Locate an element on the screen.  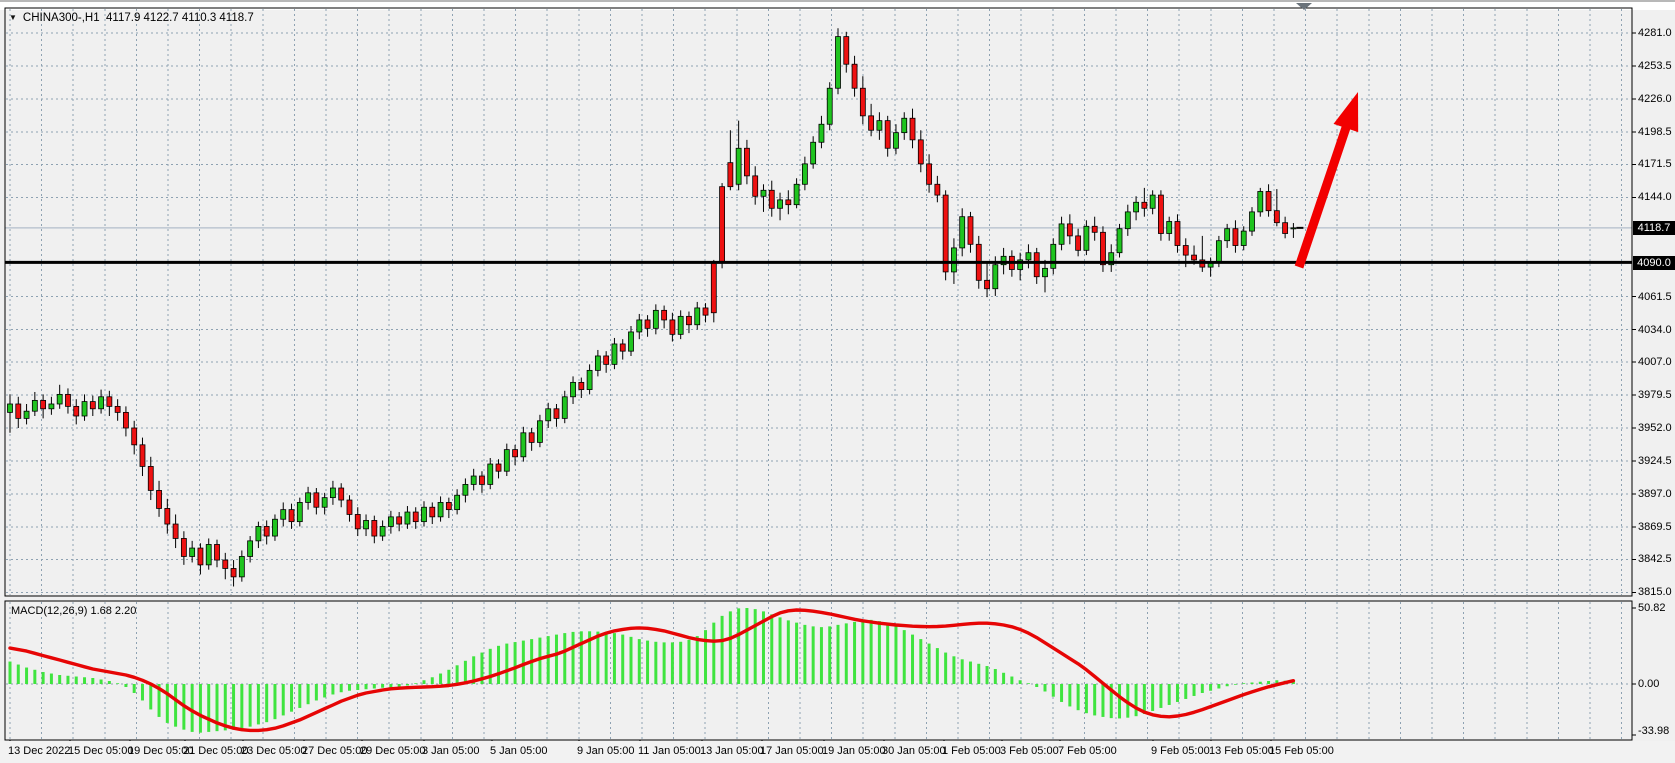
time-axis-label: 30 Jan 05:00 is located at coordinates (914, 751).